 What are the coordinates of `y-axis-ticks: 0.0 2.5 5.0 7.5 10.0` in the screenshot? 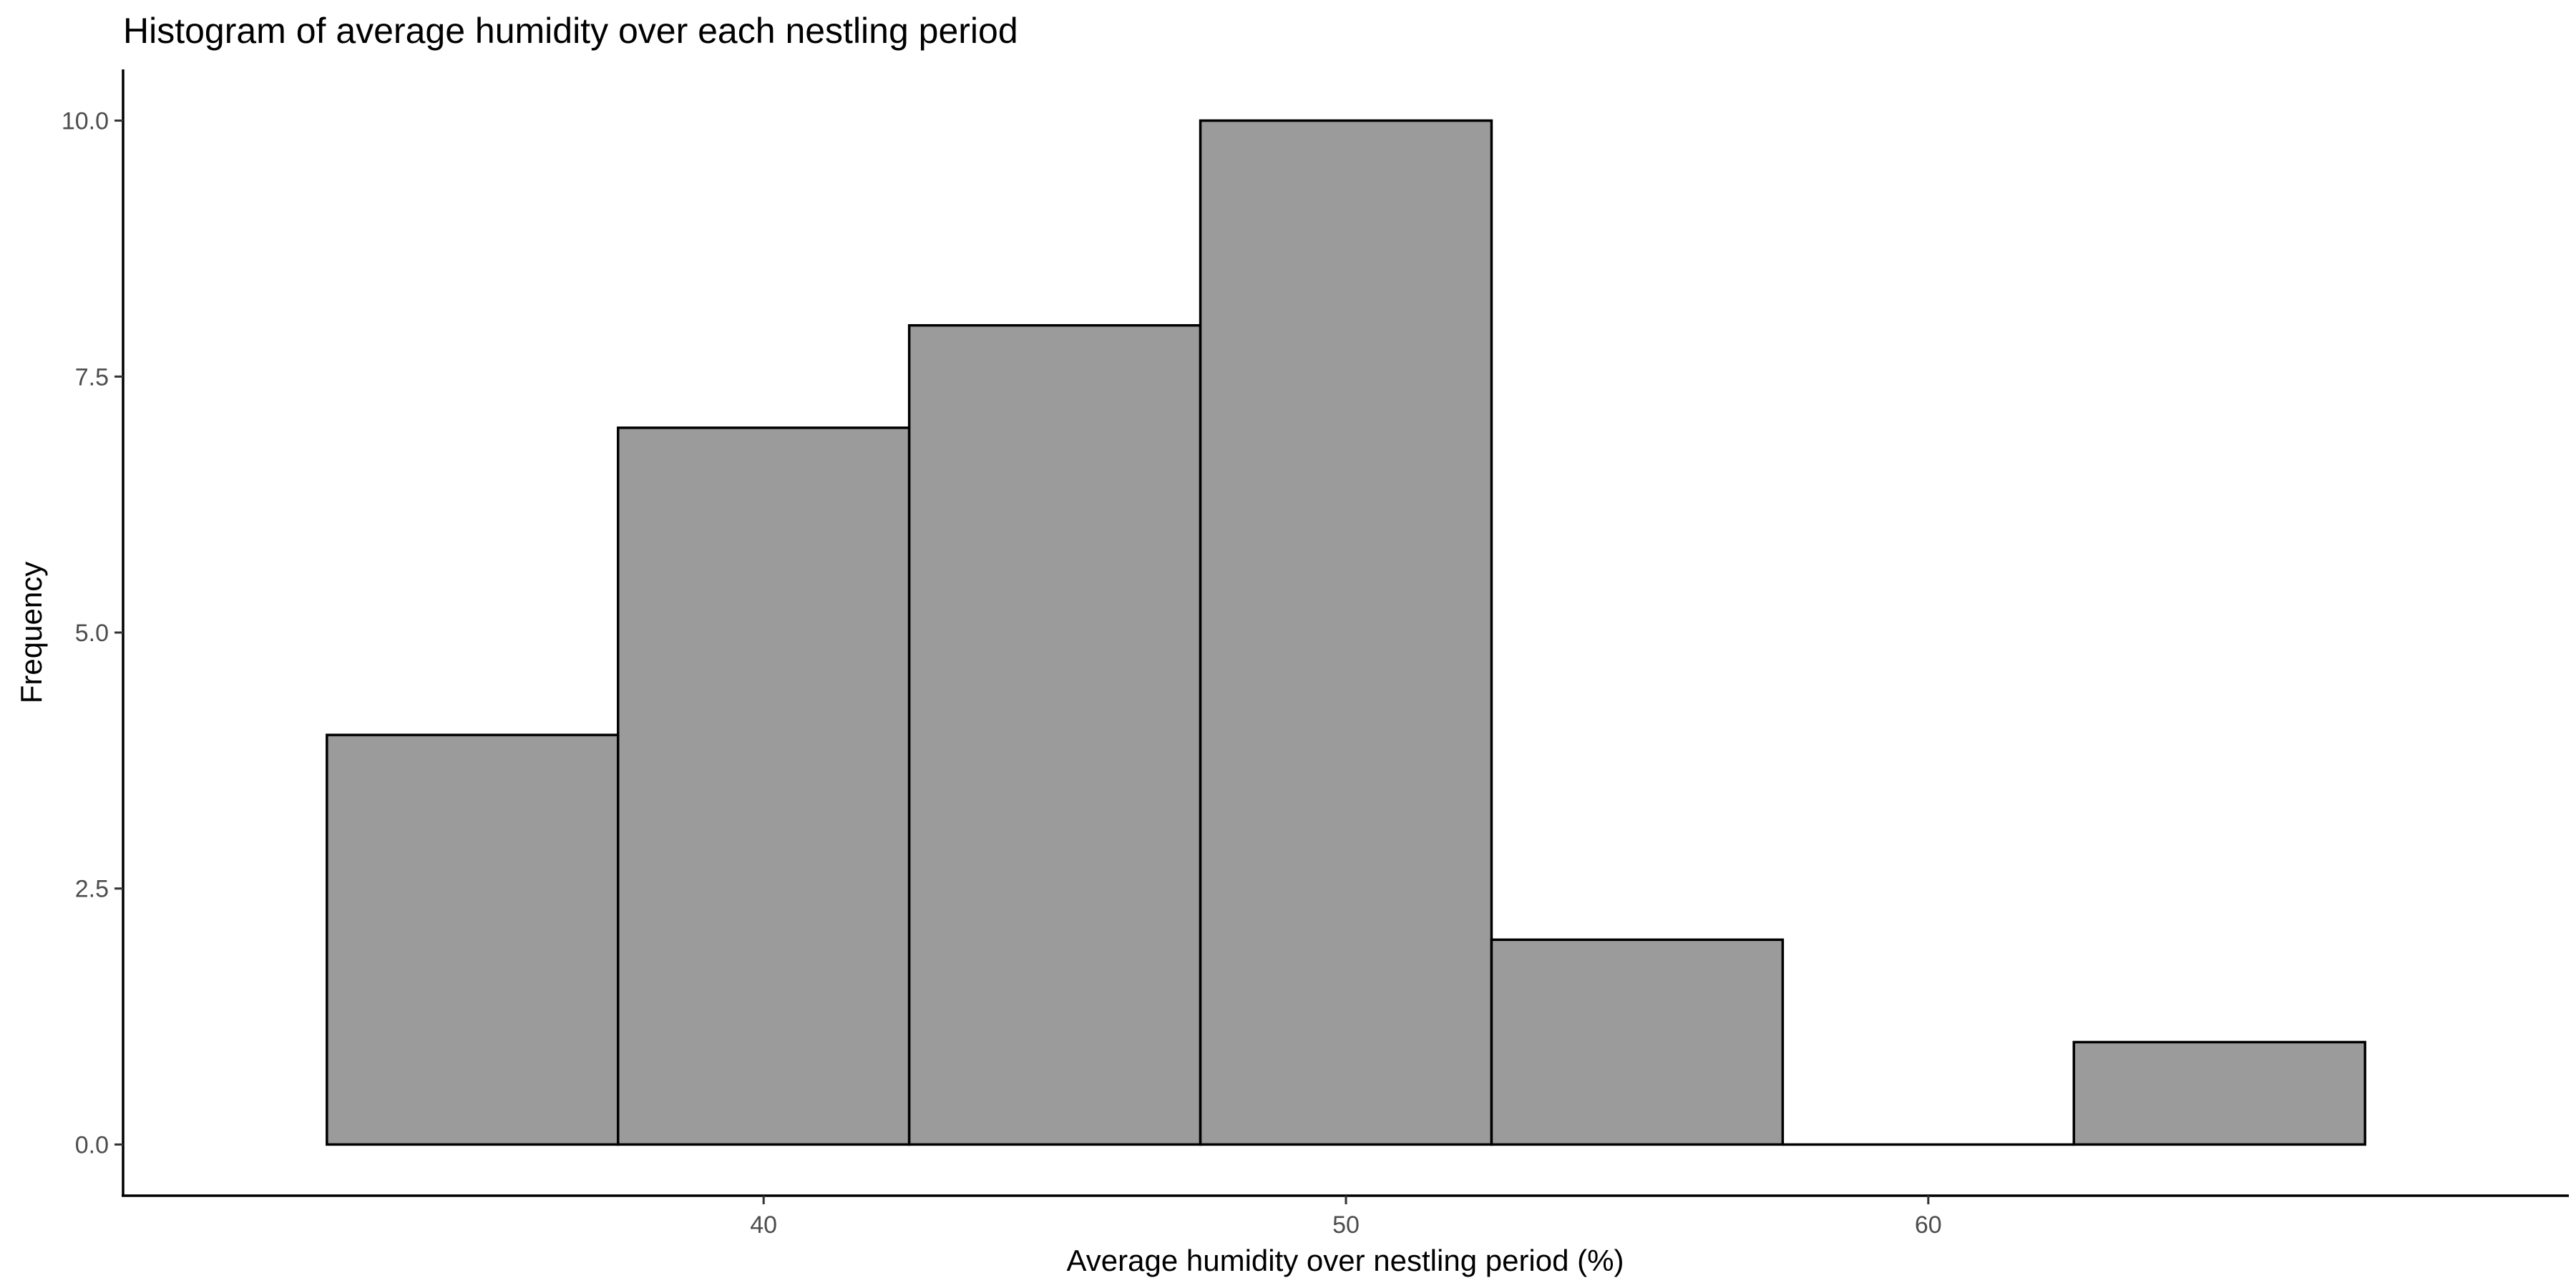 It's located at (92, 633).